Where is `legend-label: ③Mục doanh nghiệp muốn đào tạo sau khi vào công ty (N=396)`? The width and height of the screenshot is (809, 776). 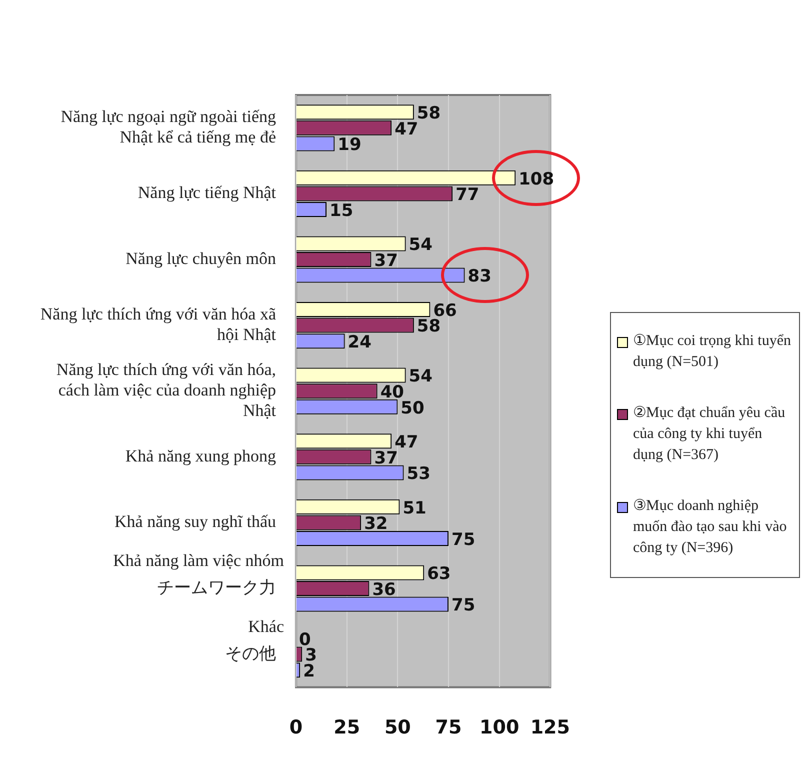 legend-label: ③Mục doanh nghiệp muốn đào tạo sau khi vào công ty (N=396) is located at coordinates (710, 527).